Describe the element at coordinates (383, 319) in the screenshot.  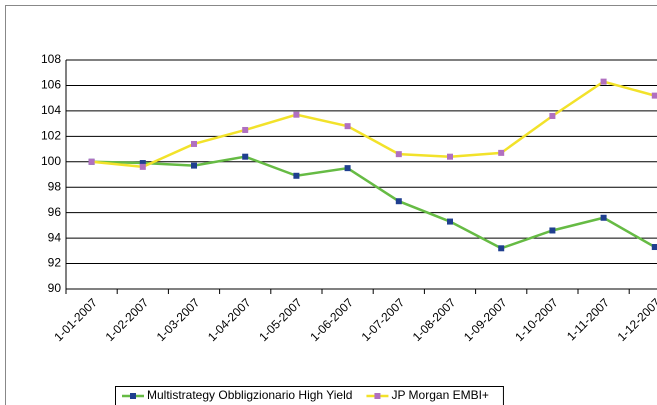
I see `x-tick-label: 1-07-2007` at that location.